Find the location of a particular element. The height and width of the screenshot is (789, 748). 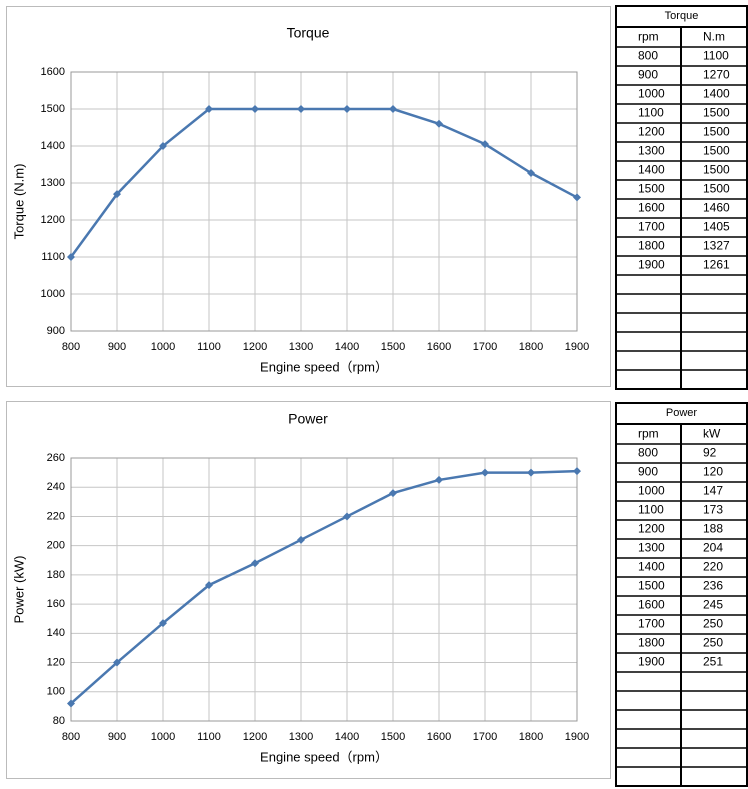

table-cell: 1405 is located at coordinates (716, 227).